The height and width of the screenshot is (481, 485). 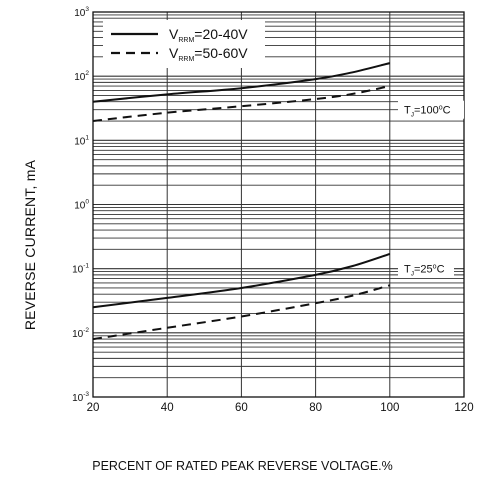 I want to click on legend-box, so click(x=184, y=44).